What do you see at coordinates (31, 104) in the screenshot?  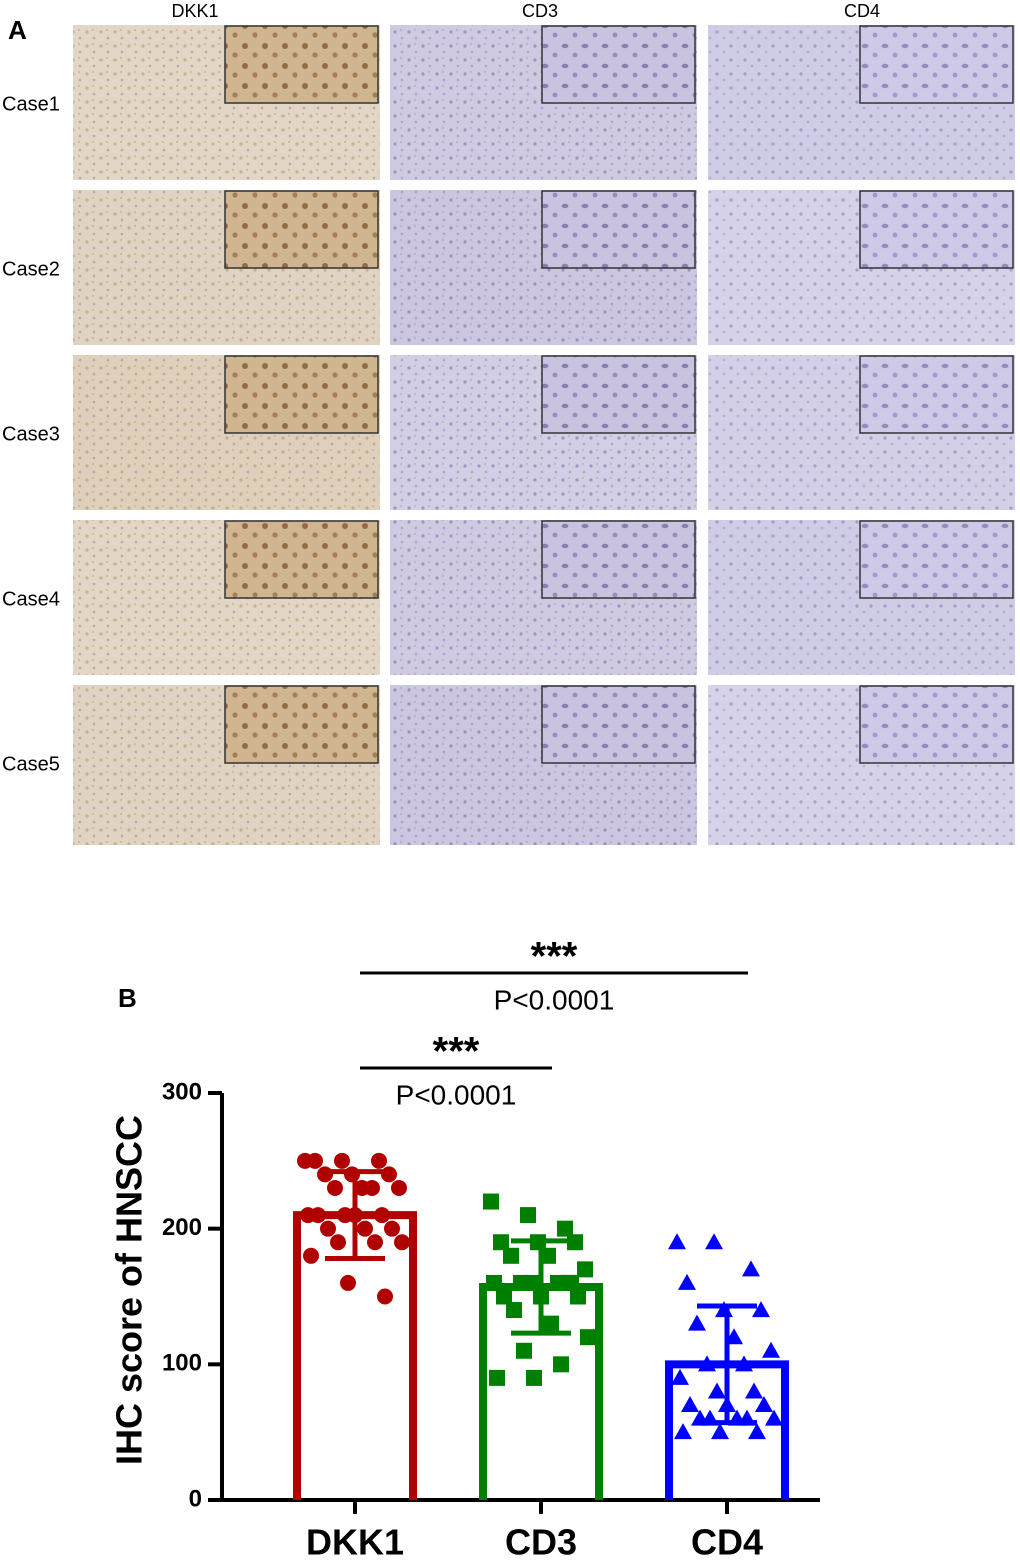 I see `row-label: Case1` at bounding box center [31, 104].